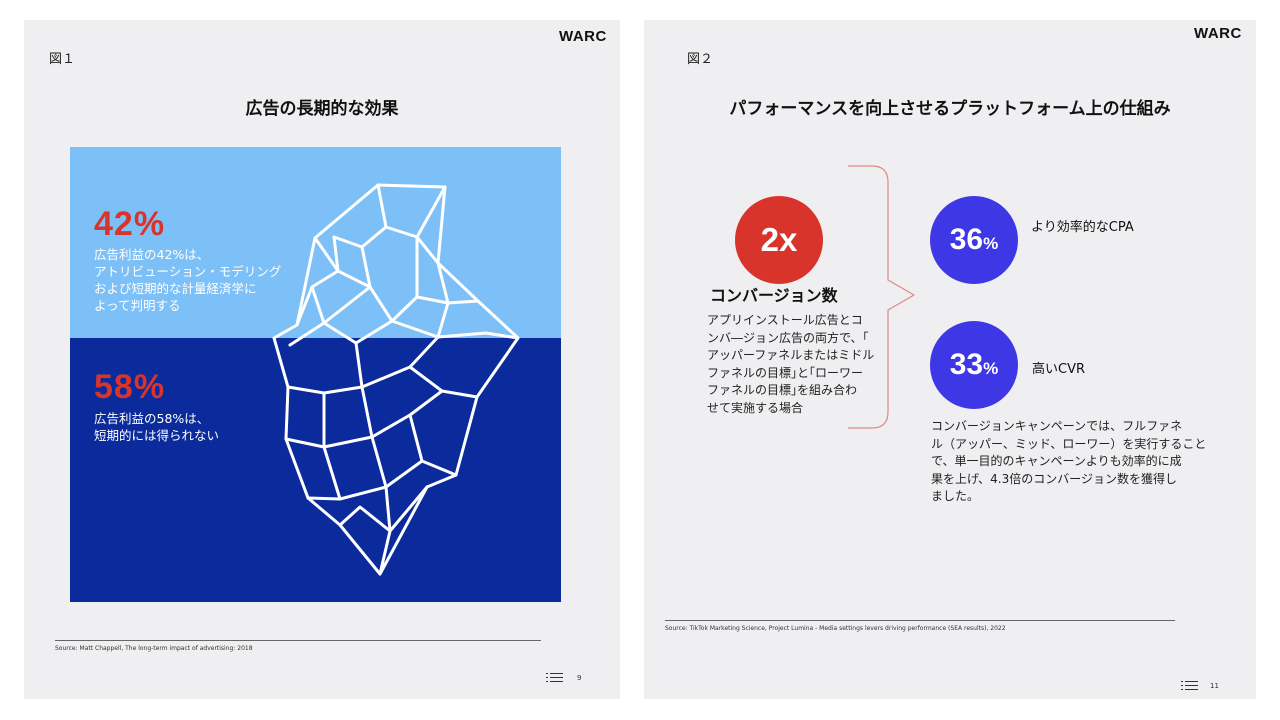 The image size is (1280, 720). Describe the element at coordinates (1082, 227) in the screenshot. I see `cpa-label: より効率的なCPA` at that location.